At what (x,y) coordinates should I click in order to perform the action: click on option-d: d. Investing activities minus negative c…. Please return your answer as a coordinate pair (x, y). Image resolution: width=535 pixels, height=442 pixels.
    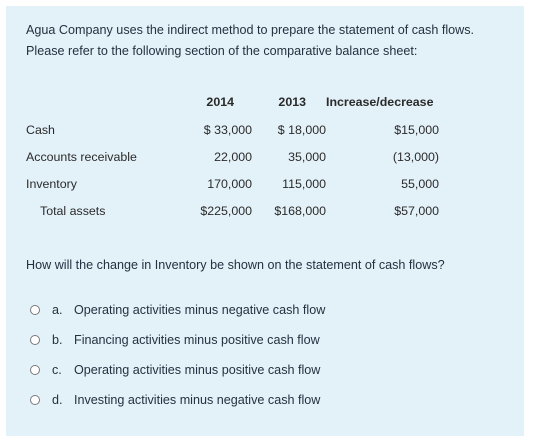
    Looking at the image, I should click on (173, 400).